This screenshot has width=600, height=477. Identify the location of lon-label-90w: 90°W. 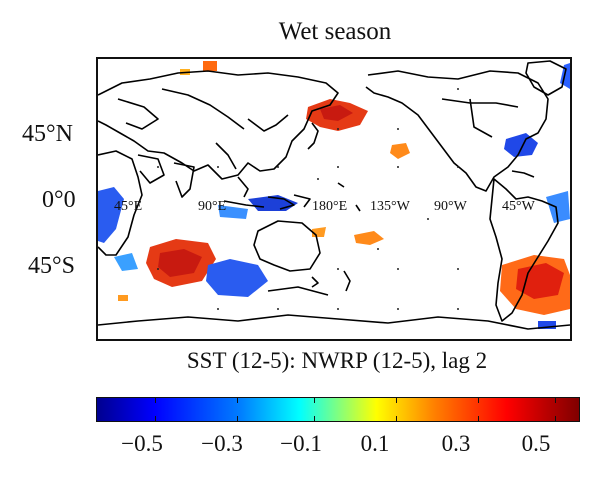
(450, 206).